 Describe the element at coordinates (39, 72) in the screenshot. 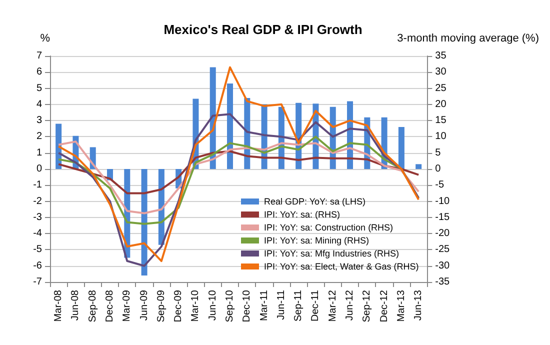

I see `y-tick-label: 6` at that location.